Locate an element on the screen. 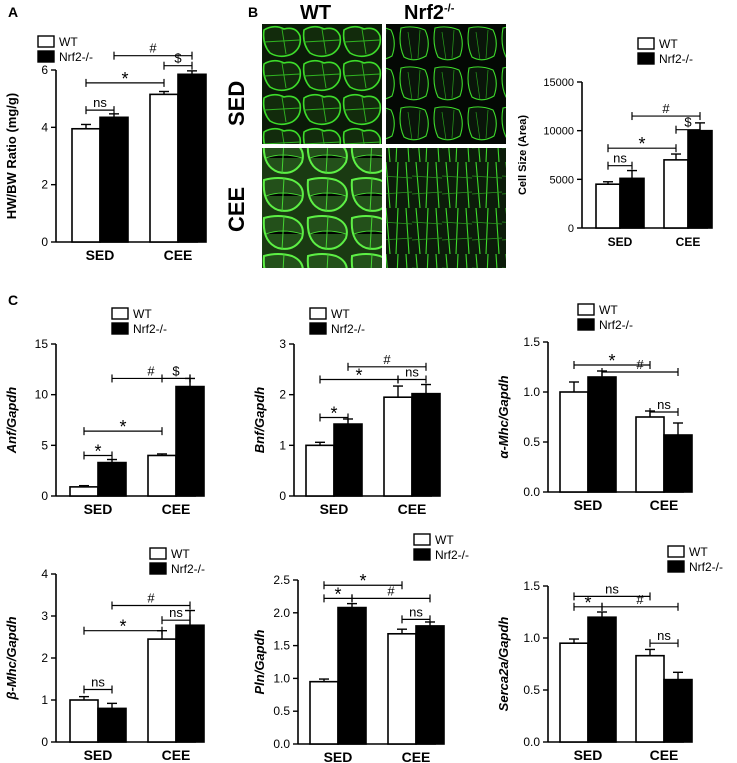 The image size is (737, 763). significance-label: $ is located at coordinates (688, 122).